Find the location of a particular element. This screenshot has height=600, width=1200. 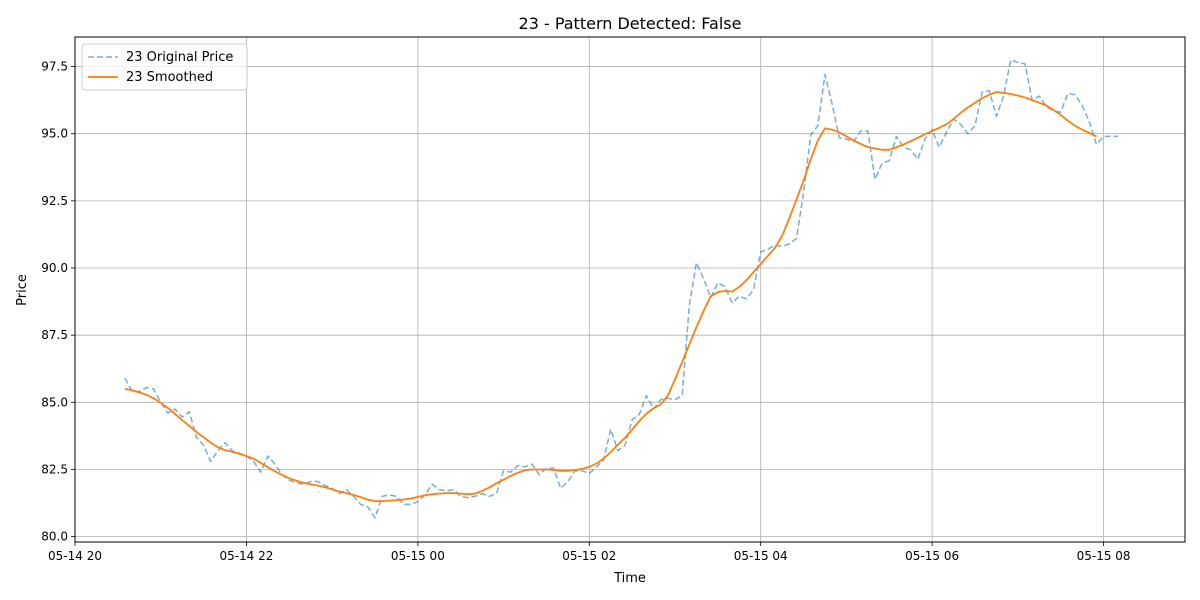

y-tick-label: 90.0 is located at coordinates (54, 268).